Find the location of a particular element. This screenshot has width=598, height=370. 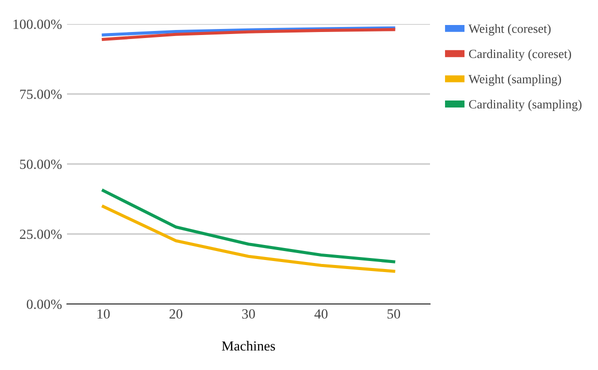

x-tick-label: 50 is located at coordinates (394, 314).